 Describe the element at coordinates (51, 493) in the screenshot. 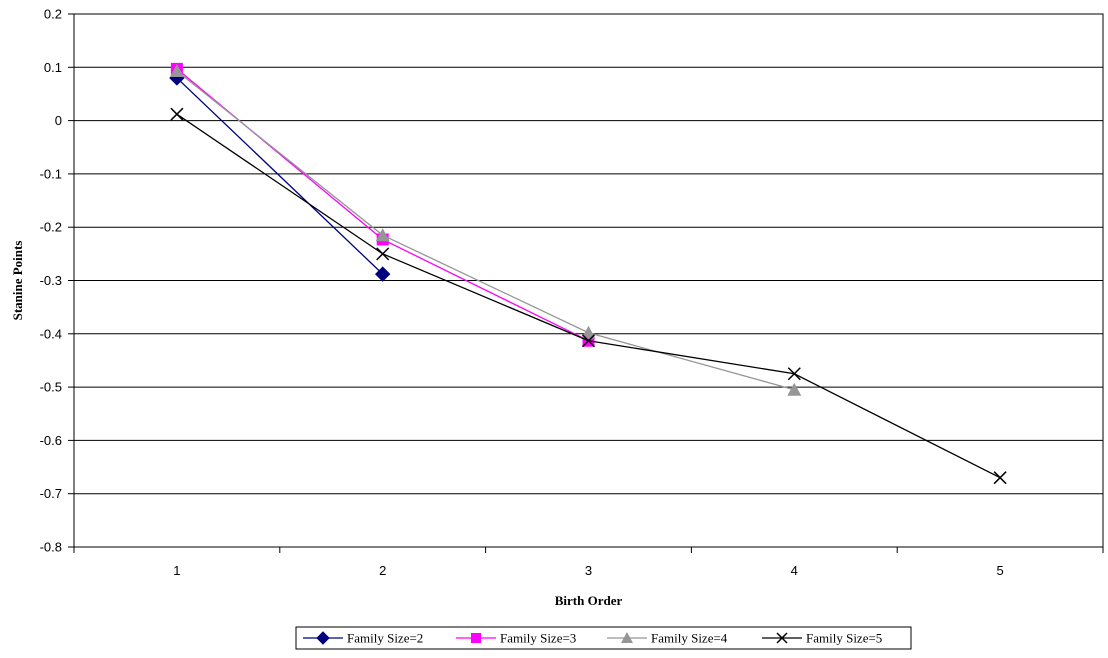

I see `y-tick-label: -0.7` at that location.